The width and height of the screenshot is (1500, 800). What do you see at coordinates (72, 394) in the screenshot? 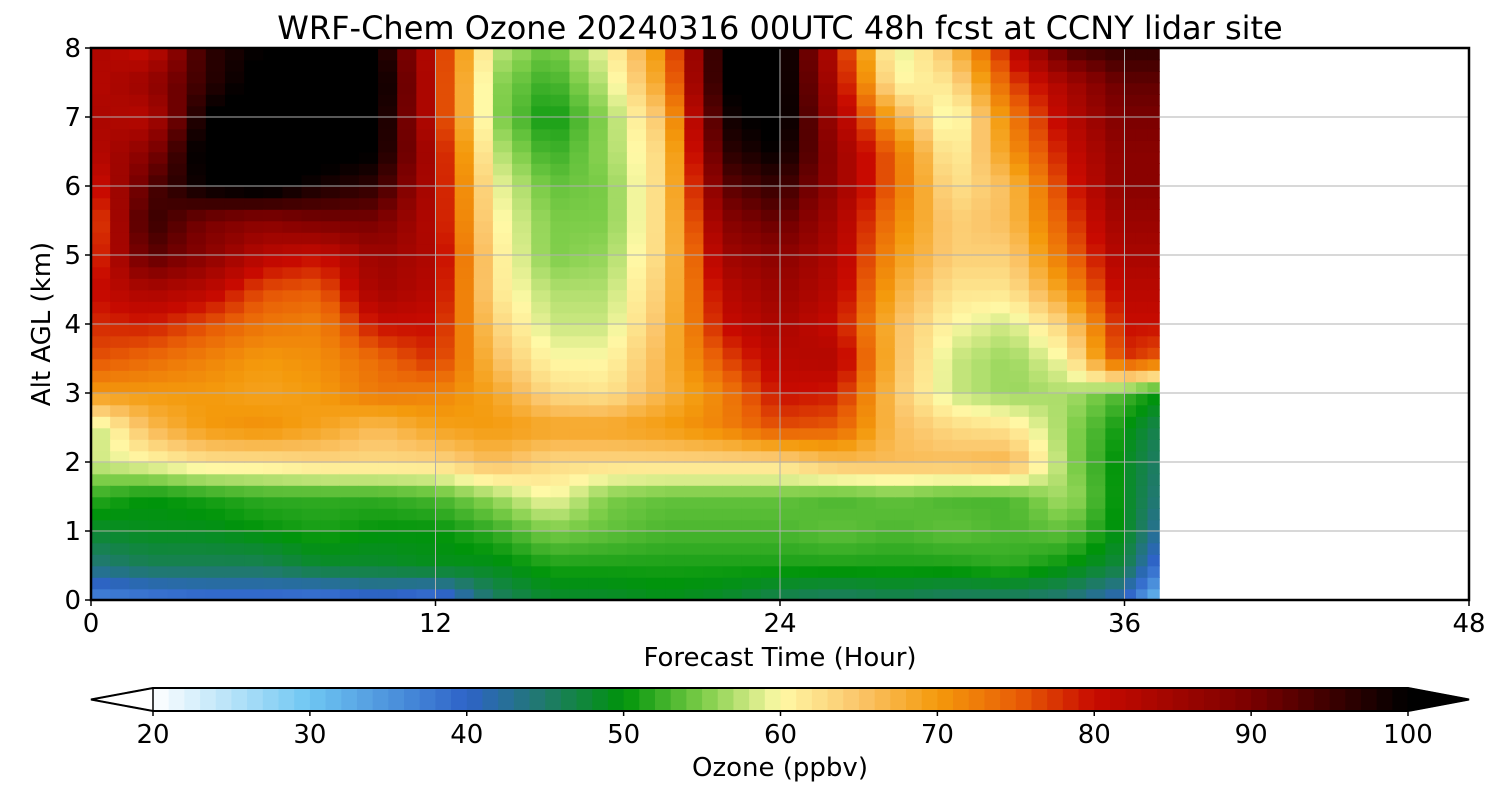
I see `y-tick-label: 3` at bounding box center [72, 394].